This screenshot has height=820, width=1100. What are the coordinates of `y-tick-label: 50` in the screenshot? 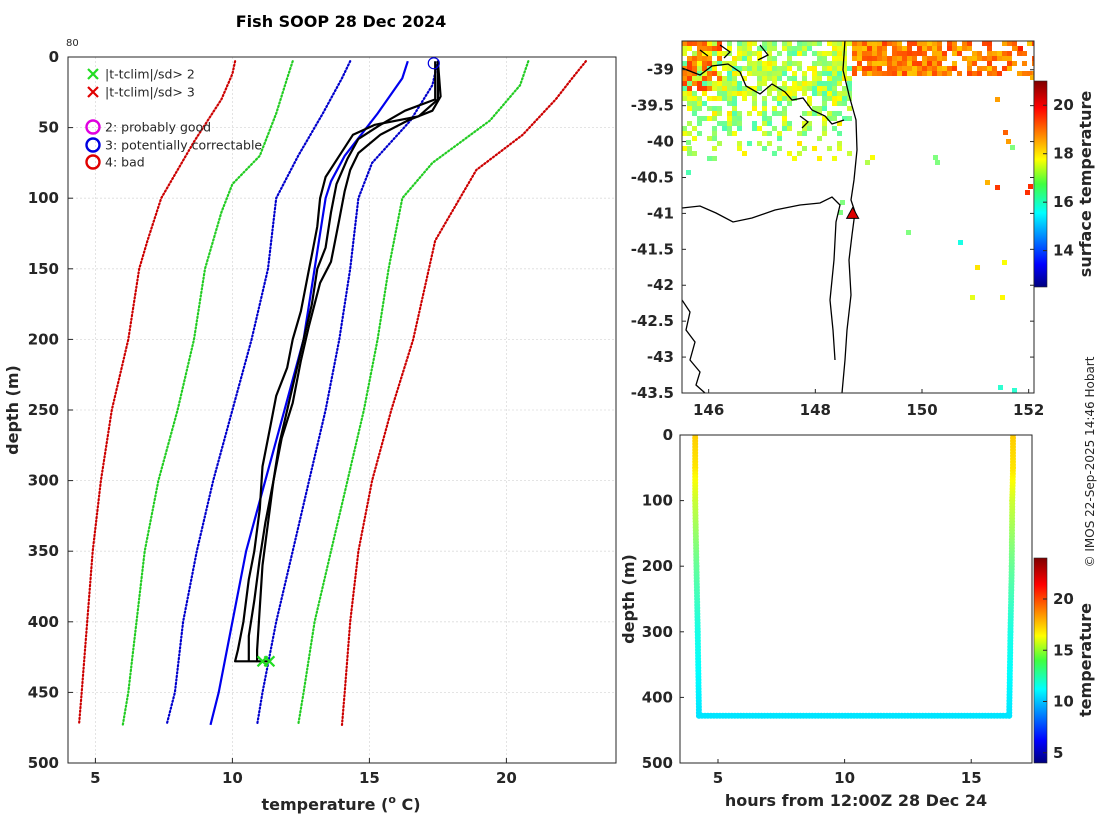 It's located at (48, 128).